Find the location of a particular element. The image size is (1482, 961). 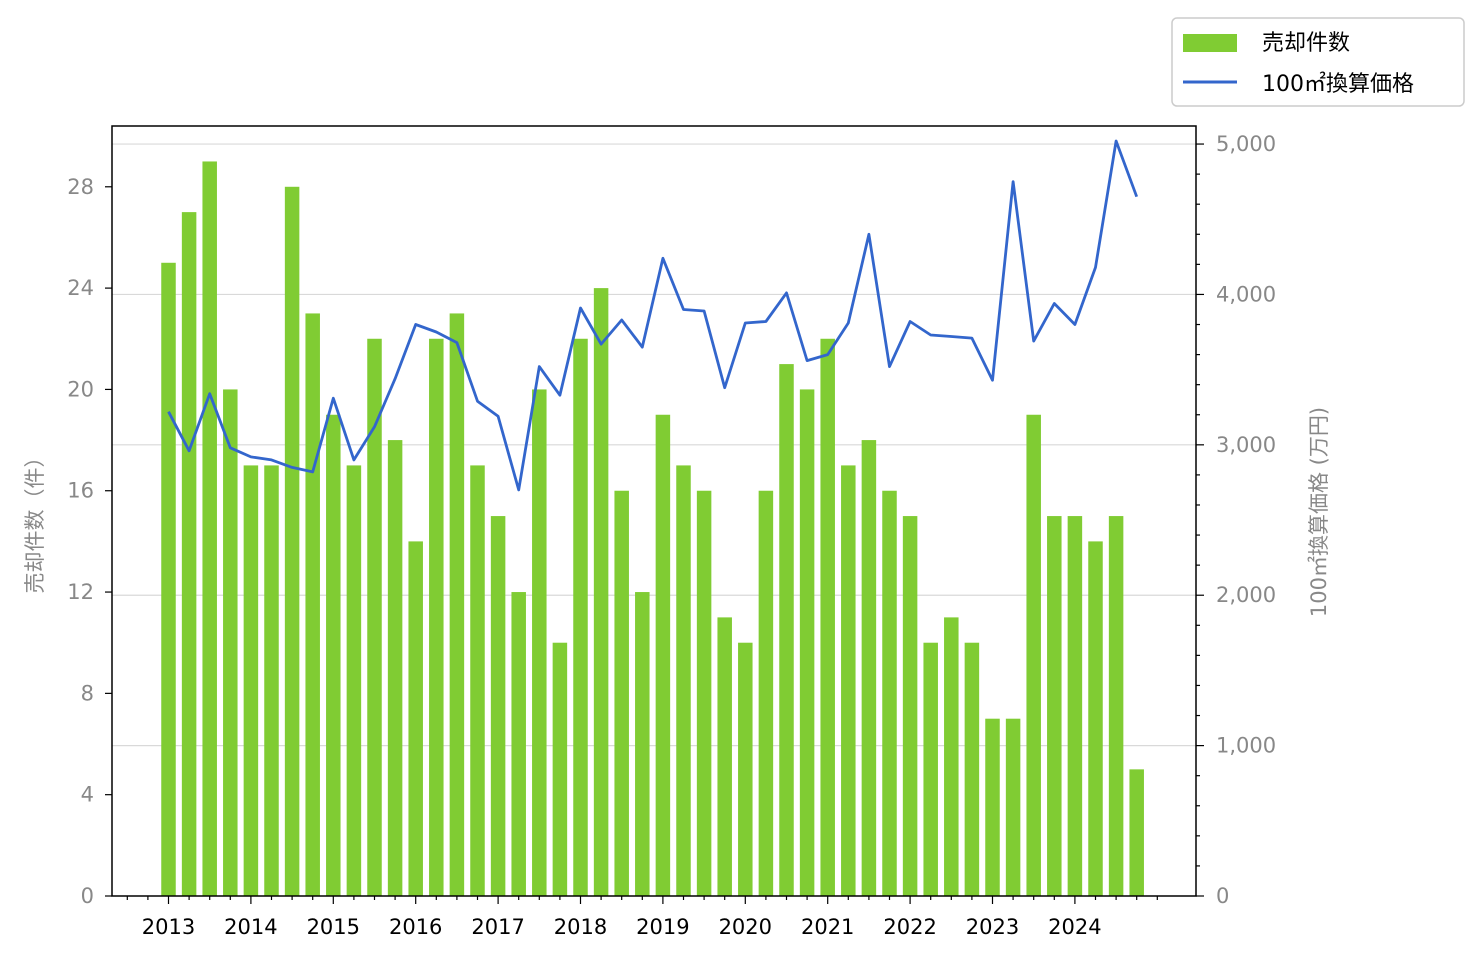

y-left-tick-label: 12 is located at coordinates (80, 592).